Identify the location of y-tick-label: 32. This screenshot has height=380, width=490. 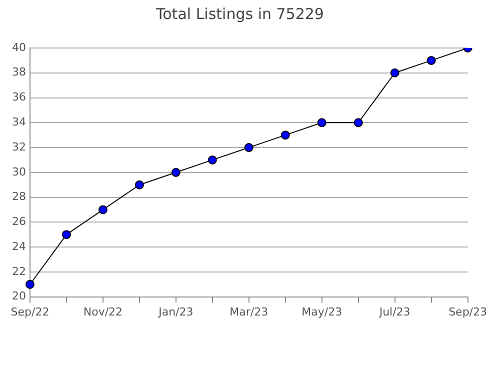
(19, 147).